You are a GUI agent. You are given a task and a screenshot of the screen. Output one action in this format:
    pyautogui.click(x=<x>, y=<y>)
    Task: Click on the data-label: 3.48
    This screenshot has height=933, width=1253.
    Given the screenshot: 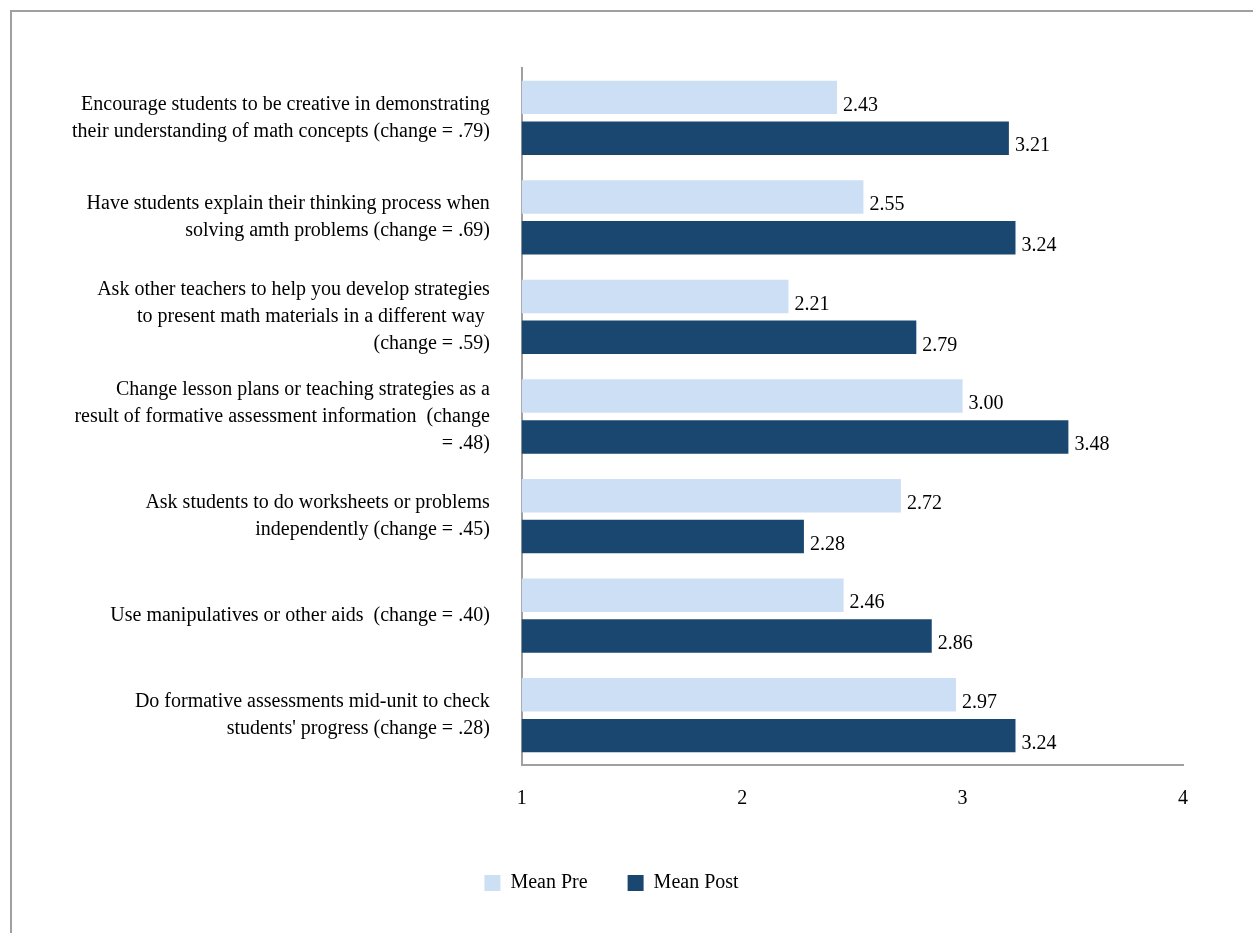 What is the action you would take?
    pyautogui.click(x=1092, y=443)
    